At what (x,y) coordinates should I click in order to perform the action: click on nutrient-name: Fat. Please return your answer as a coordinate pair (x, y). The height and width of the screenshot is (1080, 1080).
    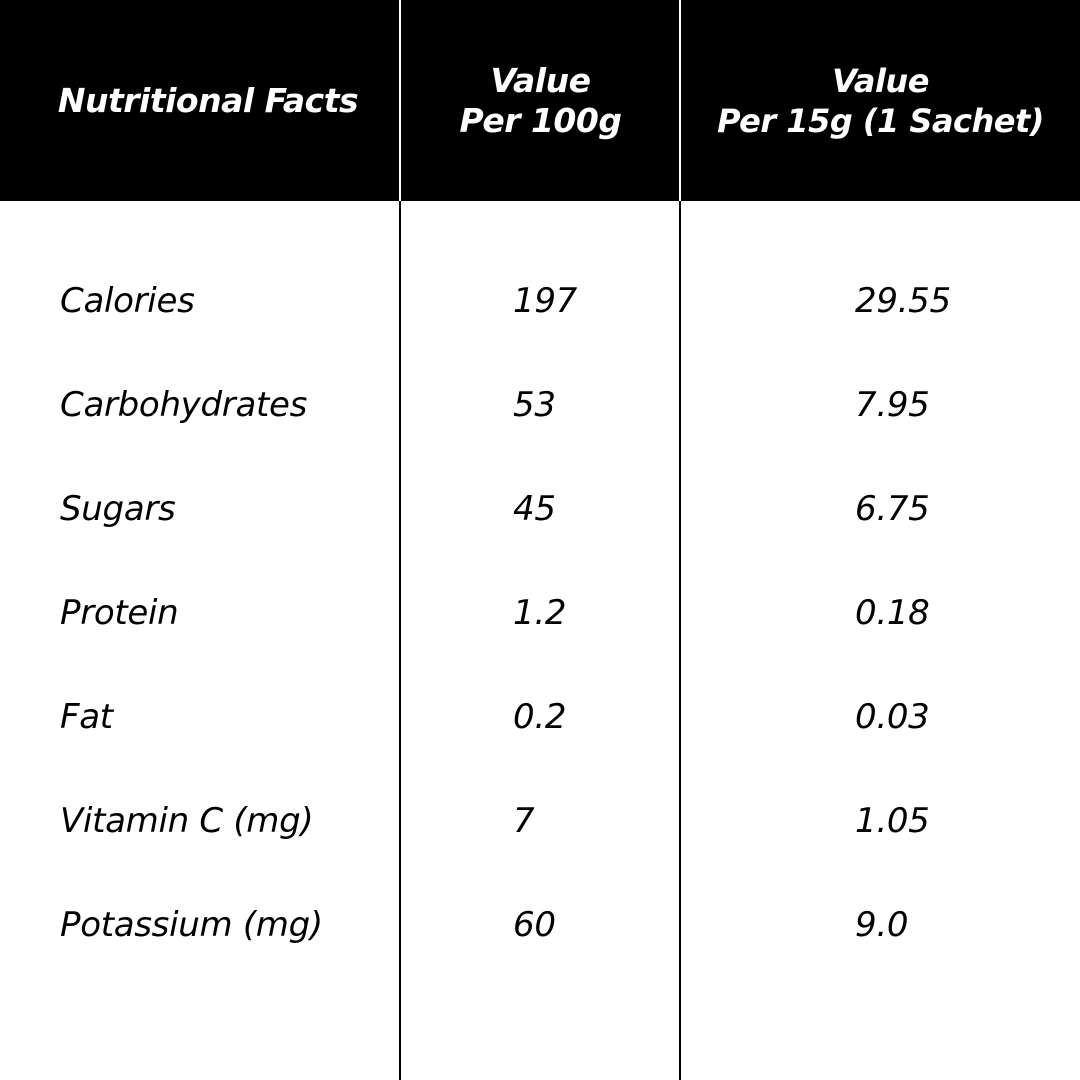
    Looking at the image, I should click on (86, 717).